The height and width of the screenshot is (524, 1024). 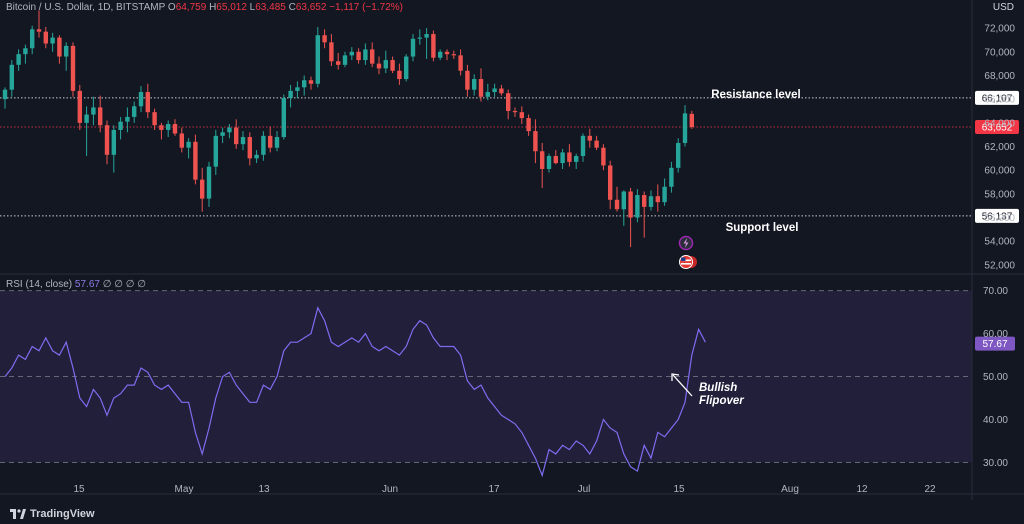 What do you see at coordinates (994, 344) in the screenshot?
I see `rsi-current-label: 57.67` at bounding box center [994, 344].